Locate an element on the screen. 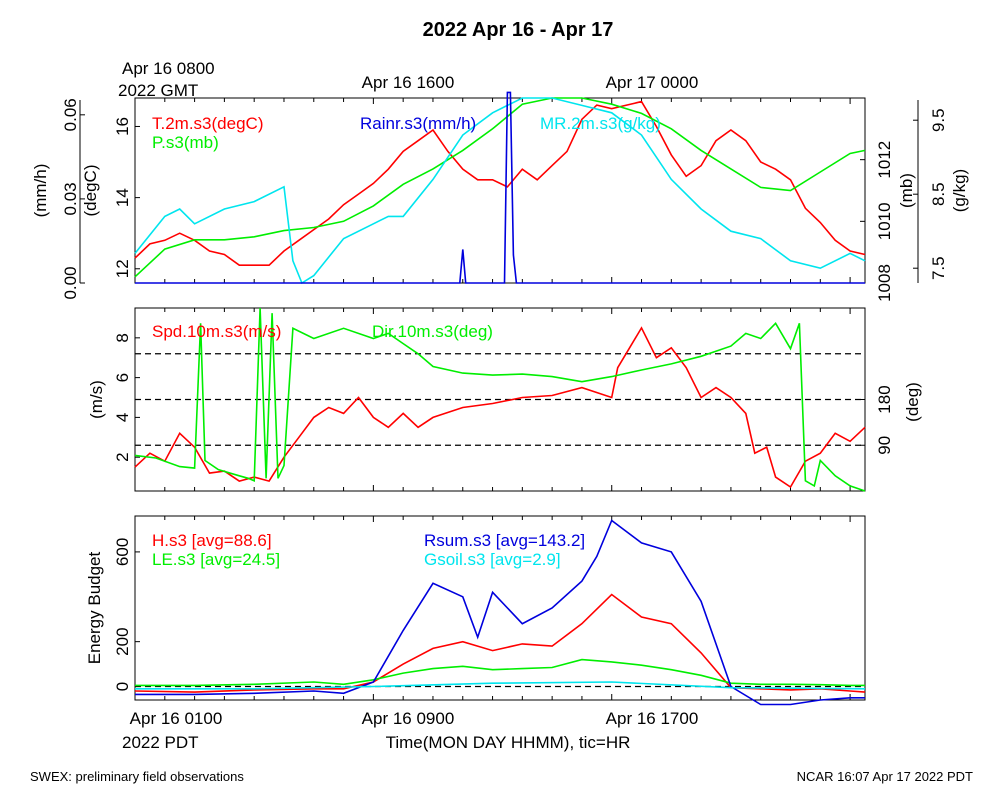 The image size is (1000, 800). bottom-tick-label-0: Apr 16 0100 is located at coordinates (176, 718).